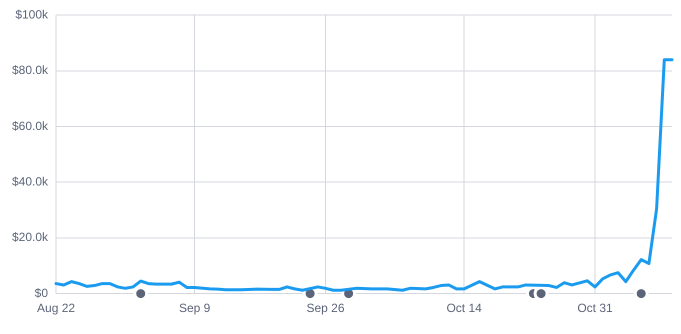 The width and height of the screenshot is (681, 334). Describe the element at coordinates (464, 308) in the screenshot. I see `x-tick-label: Oct 14` at that location.